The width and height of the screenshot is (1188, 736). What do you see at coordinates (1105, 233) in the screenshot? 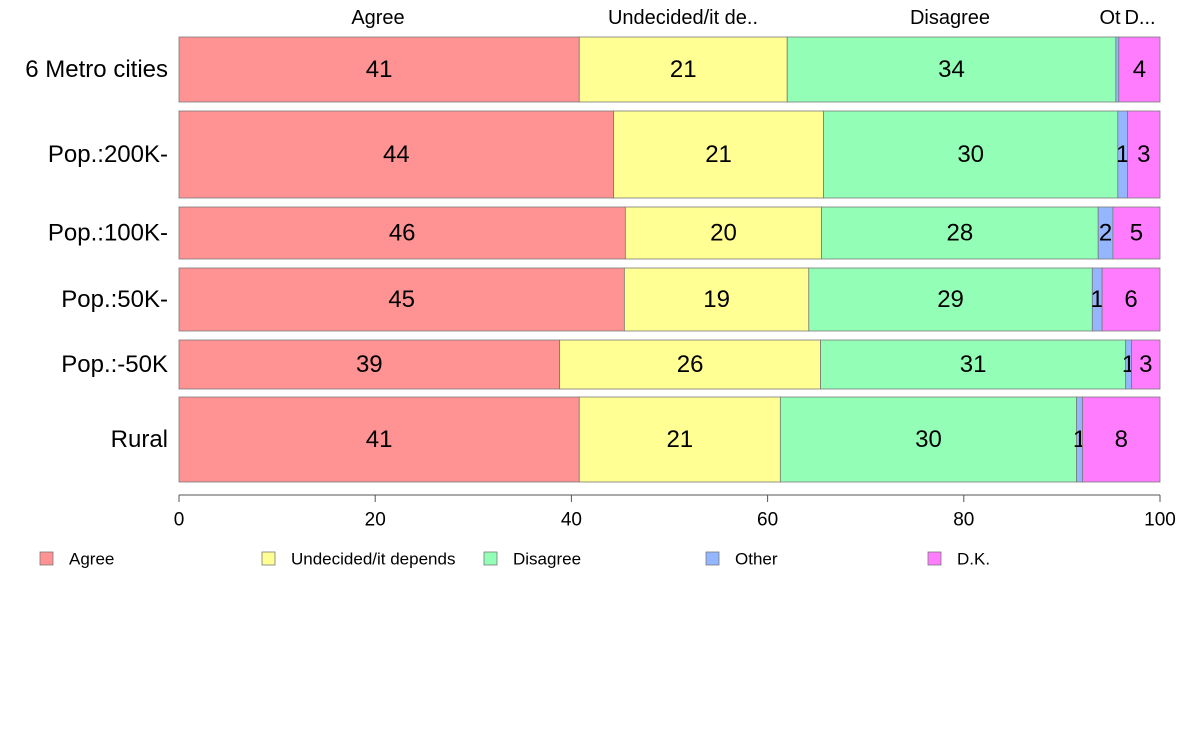
I see `data-label: 2` at bounding box center [1105, 233].